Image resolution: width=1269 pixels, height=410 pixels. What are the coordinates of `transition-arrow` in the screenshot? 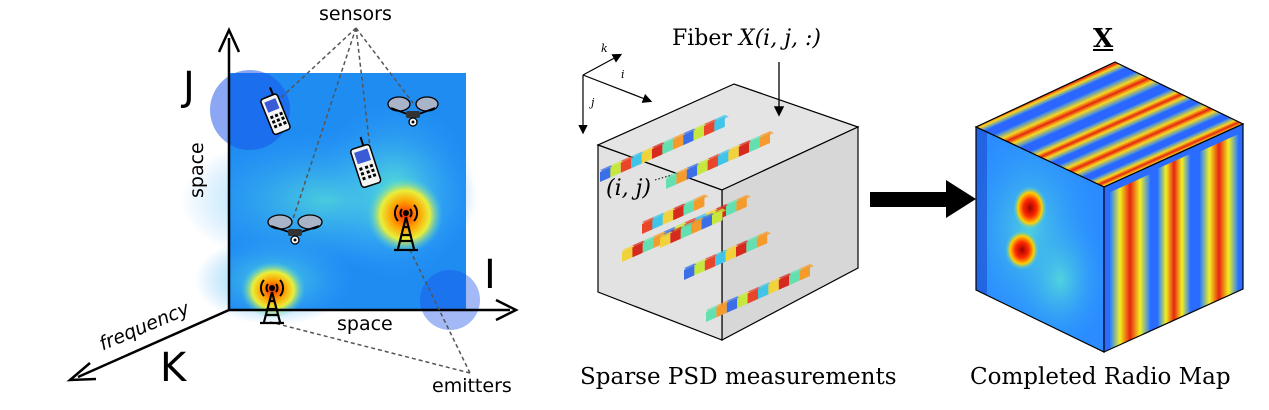 It's located at (923, 199).